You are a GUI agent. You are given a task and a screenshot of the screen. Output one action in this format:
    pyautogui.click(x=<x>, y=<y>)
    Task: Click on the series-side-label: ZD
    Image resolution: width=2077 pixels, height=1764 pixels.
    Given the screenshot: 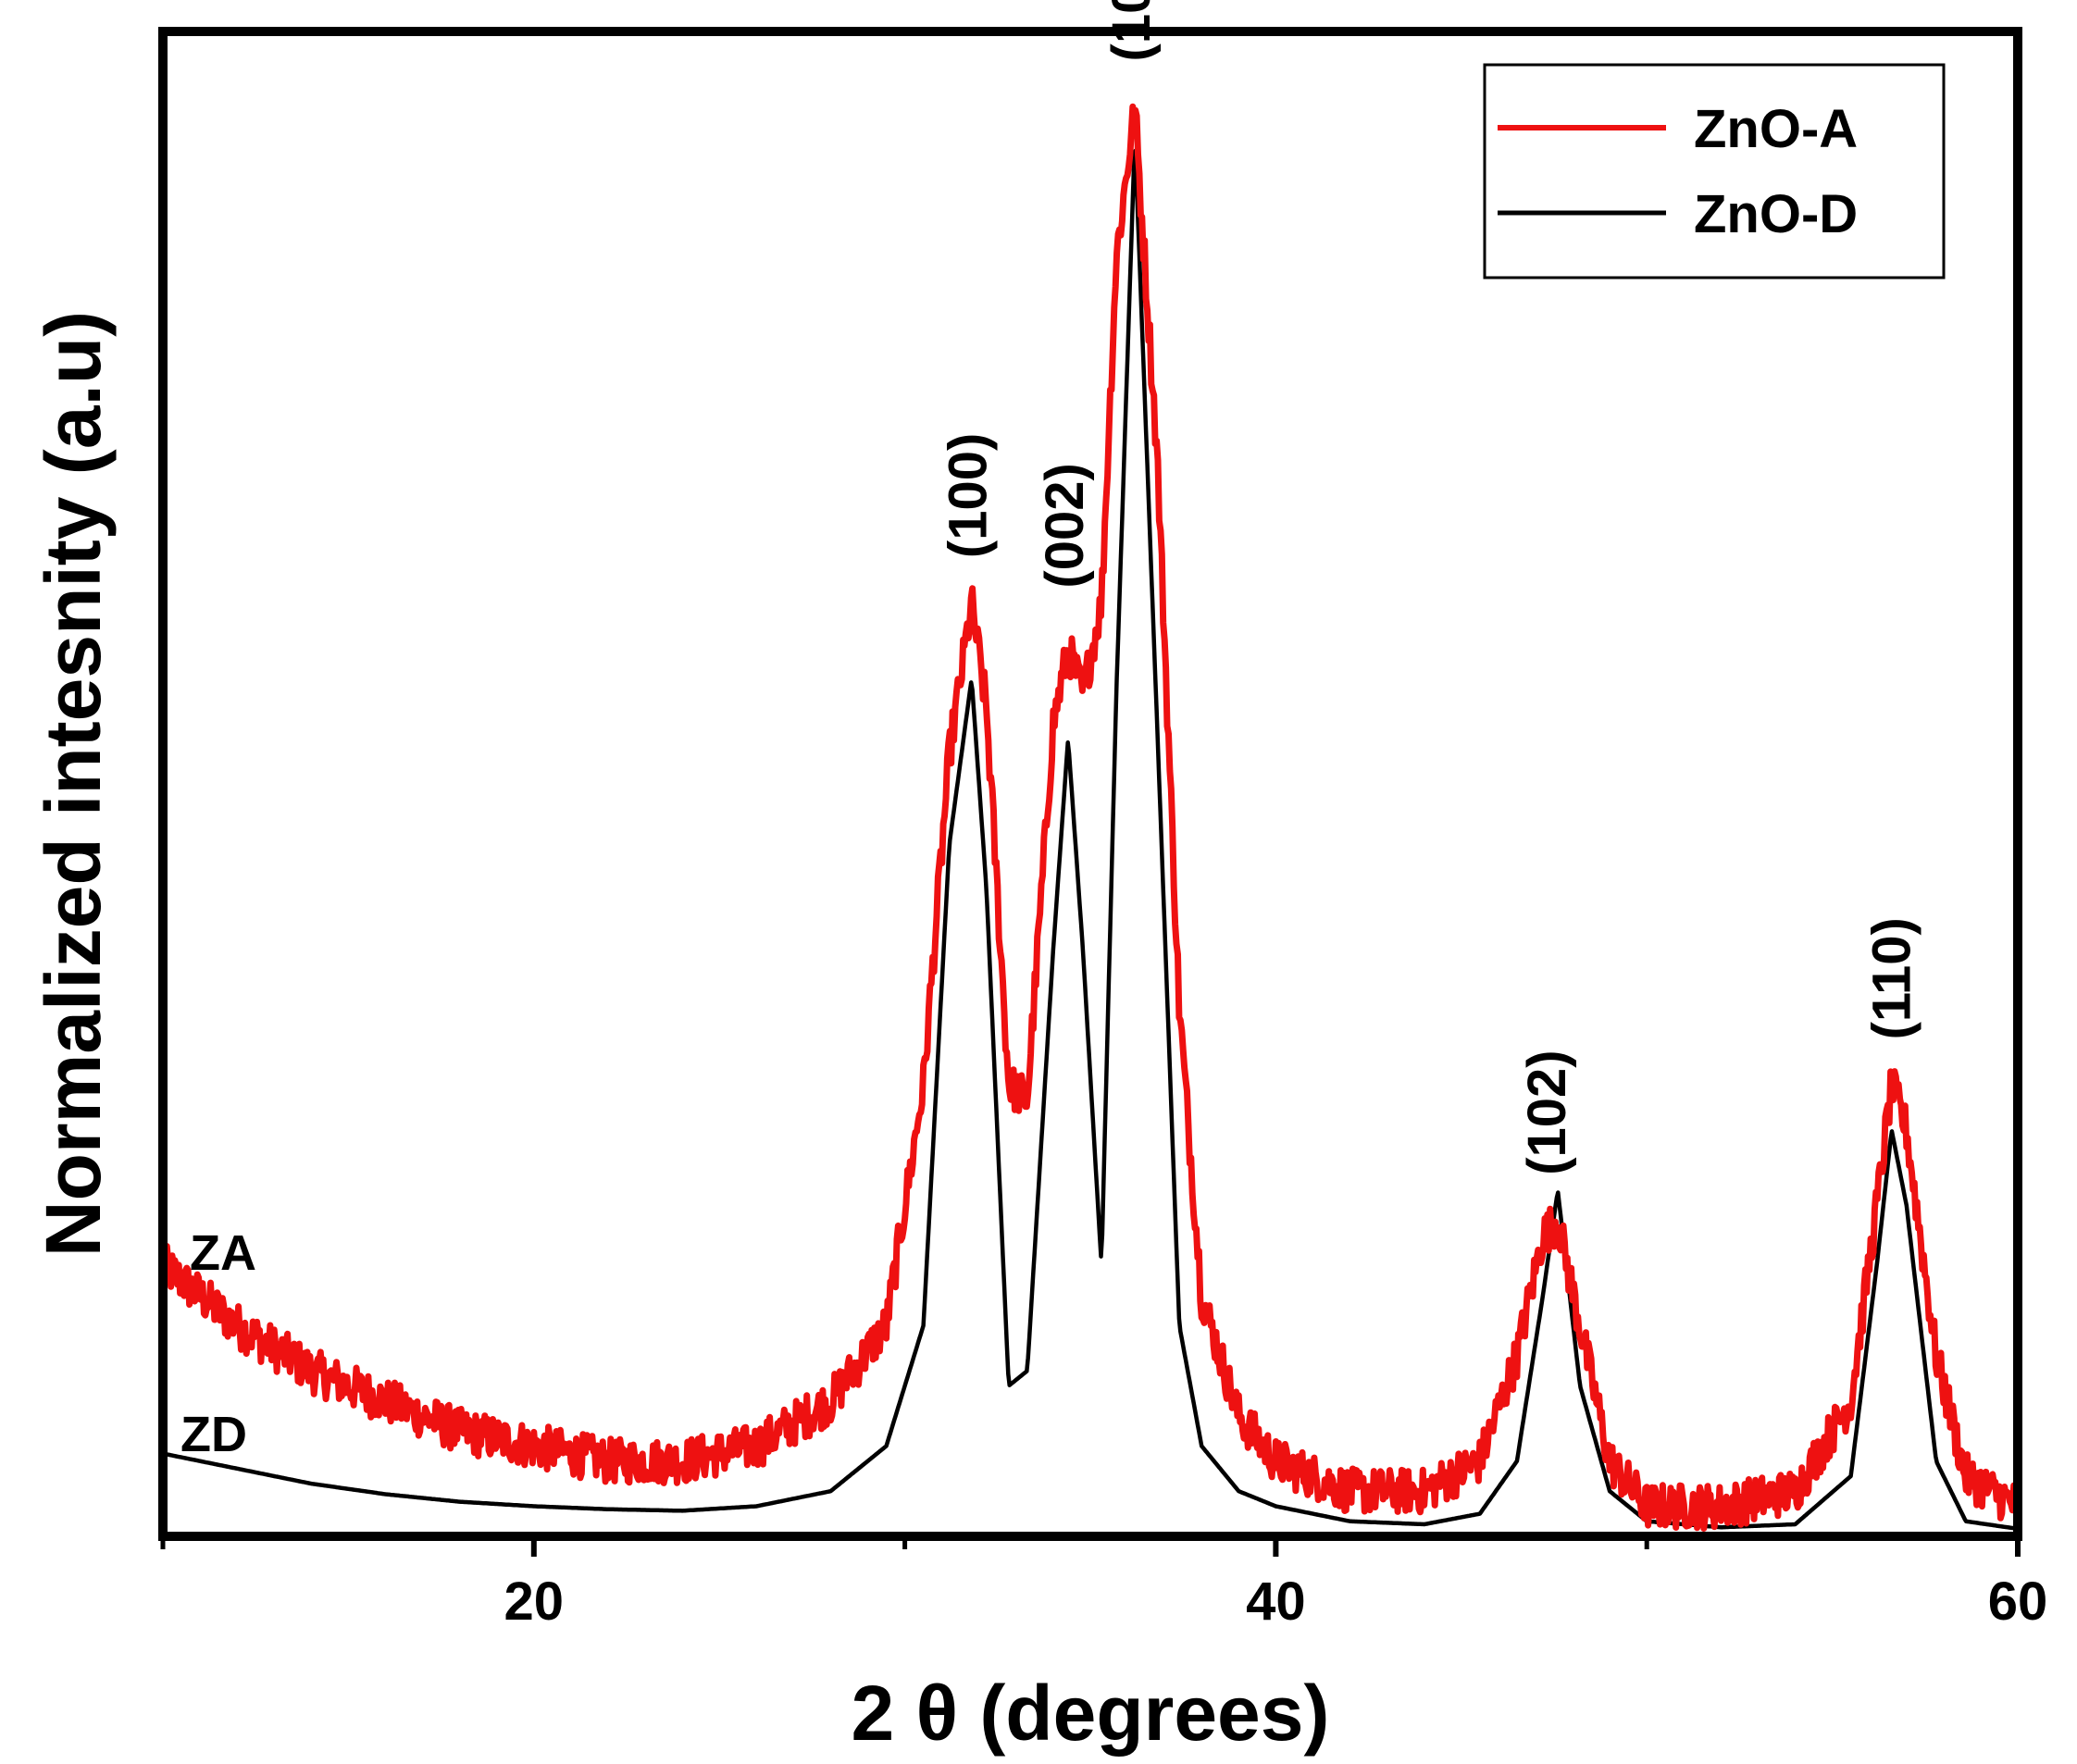 What is the action you would take?
    pyautogui.click(x=213, y=1434)
    